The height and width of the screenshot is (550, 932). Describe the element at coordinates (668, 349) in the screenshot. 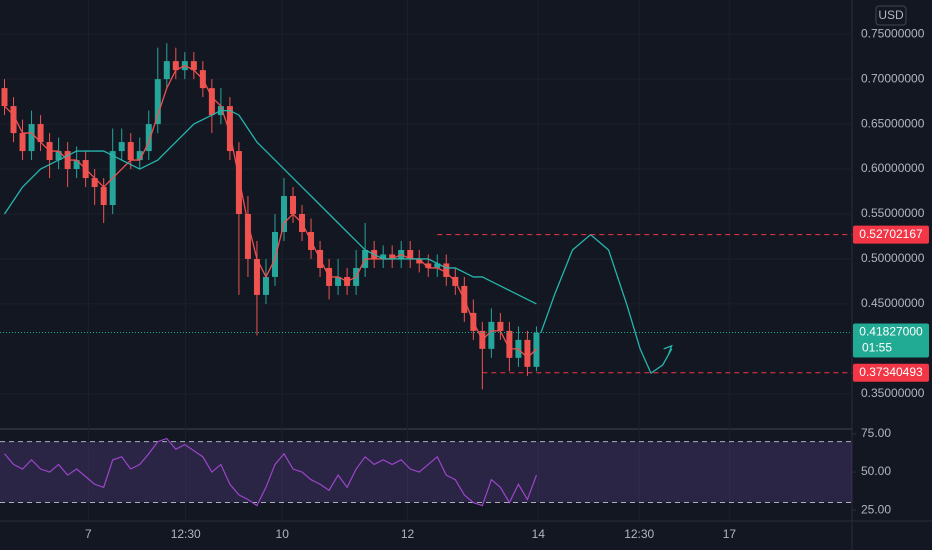

I see `projection-arrowhead` at that location.